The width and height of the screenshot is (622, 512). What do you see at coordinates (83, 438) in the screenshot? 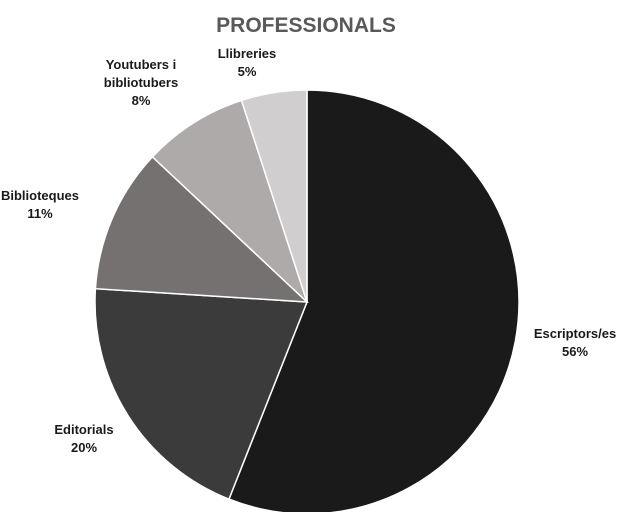
I see `data-label-editorials: Editorials 20%` at bounding box center [83, 438].